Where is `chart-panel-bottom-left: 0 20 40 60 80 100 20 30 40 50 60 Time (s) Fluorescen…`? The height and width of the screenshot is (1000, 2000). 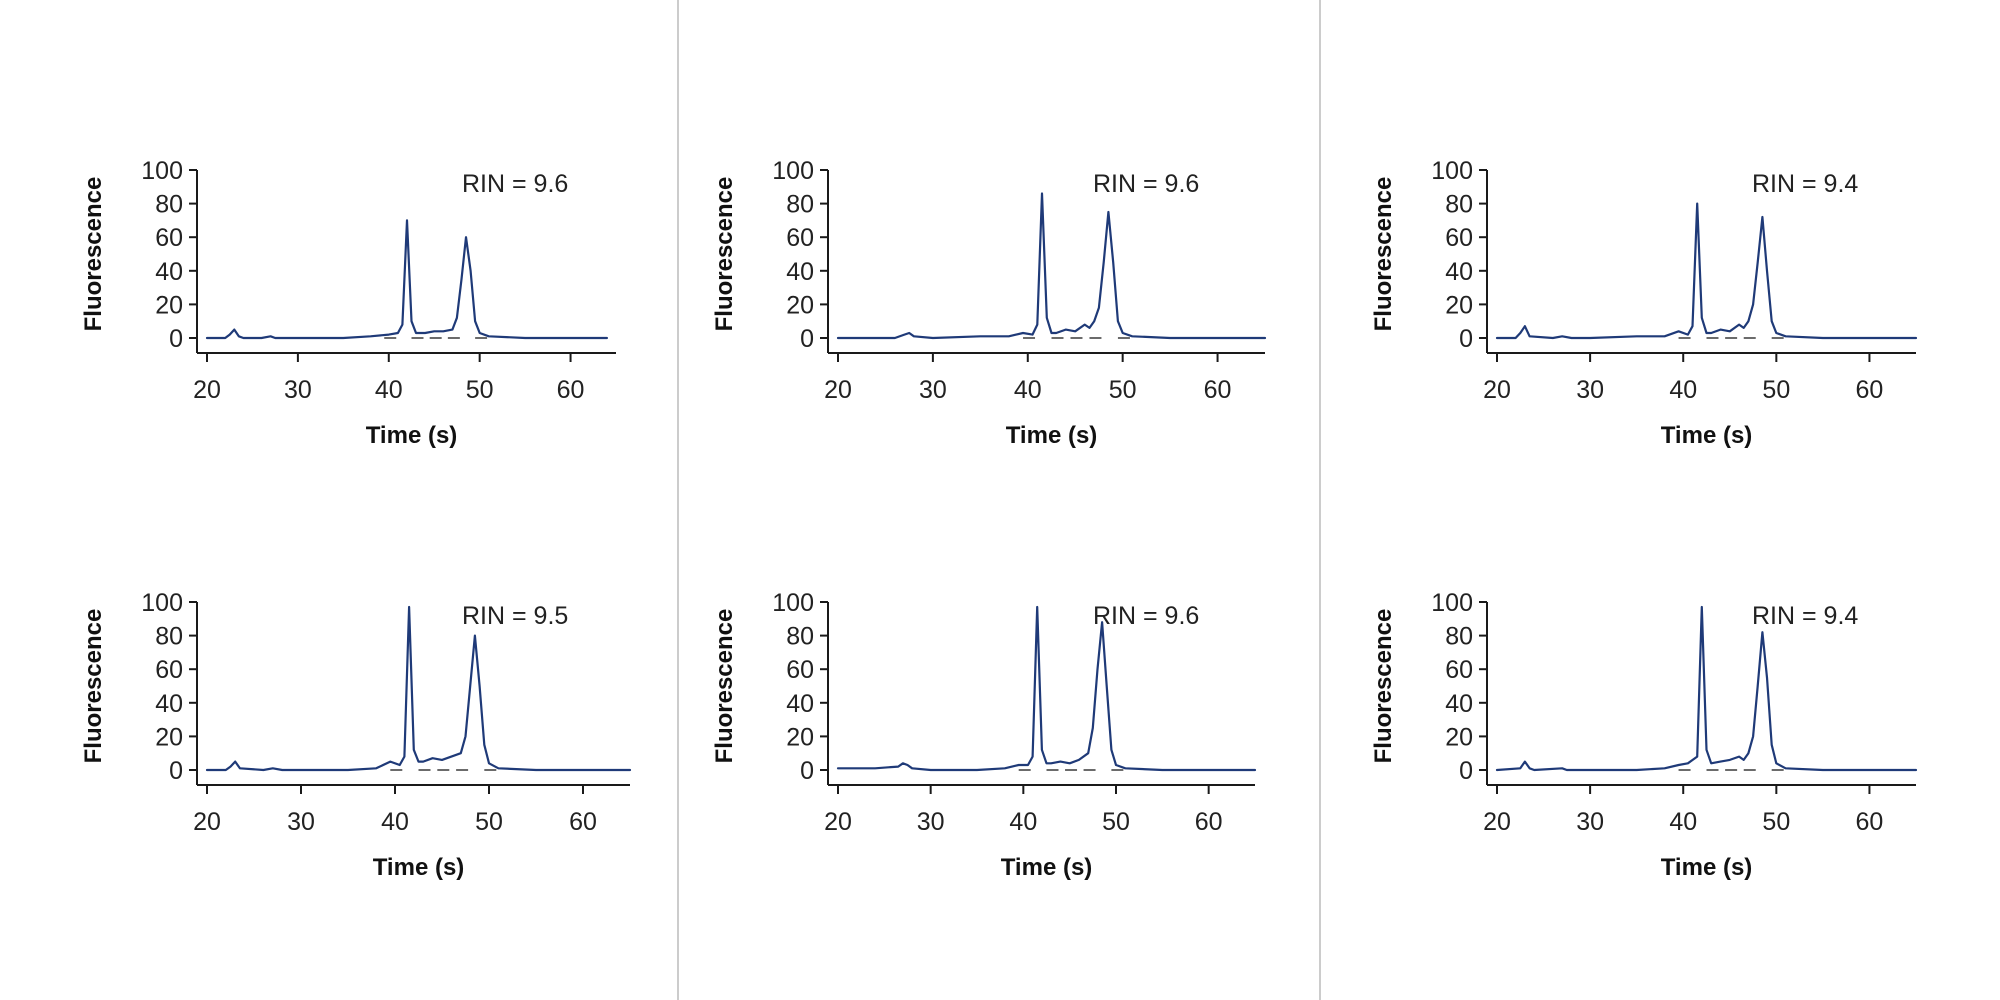 chart-panel-bottom-left: 0 20 40 60 80 100 20 30 40 50 60 Time (s) Fluorescen… is located at coordinates (356, 735).